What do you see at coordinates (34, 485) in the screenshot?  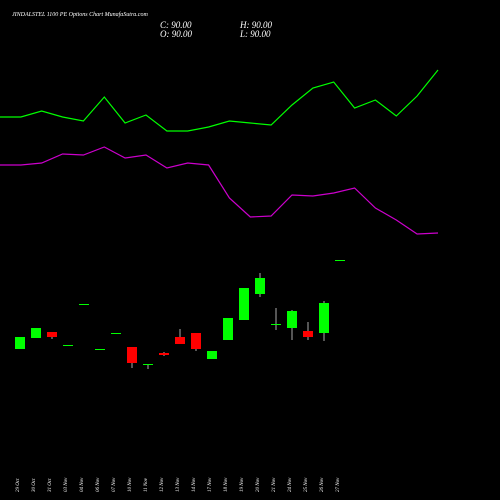 I see `x-tick-label: 30 Oct` at bounding box center [34, 485].